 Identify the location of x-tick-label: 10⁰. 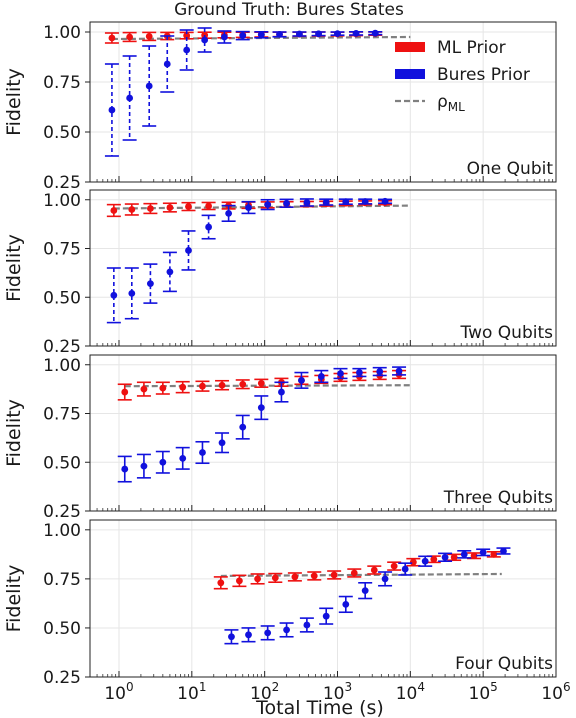
(118, 692).